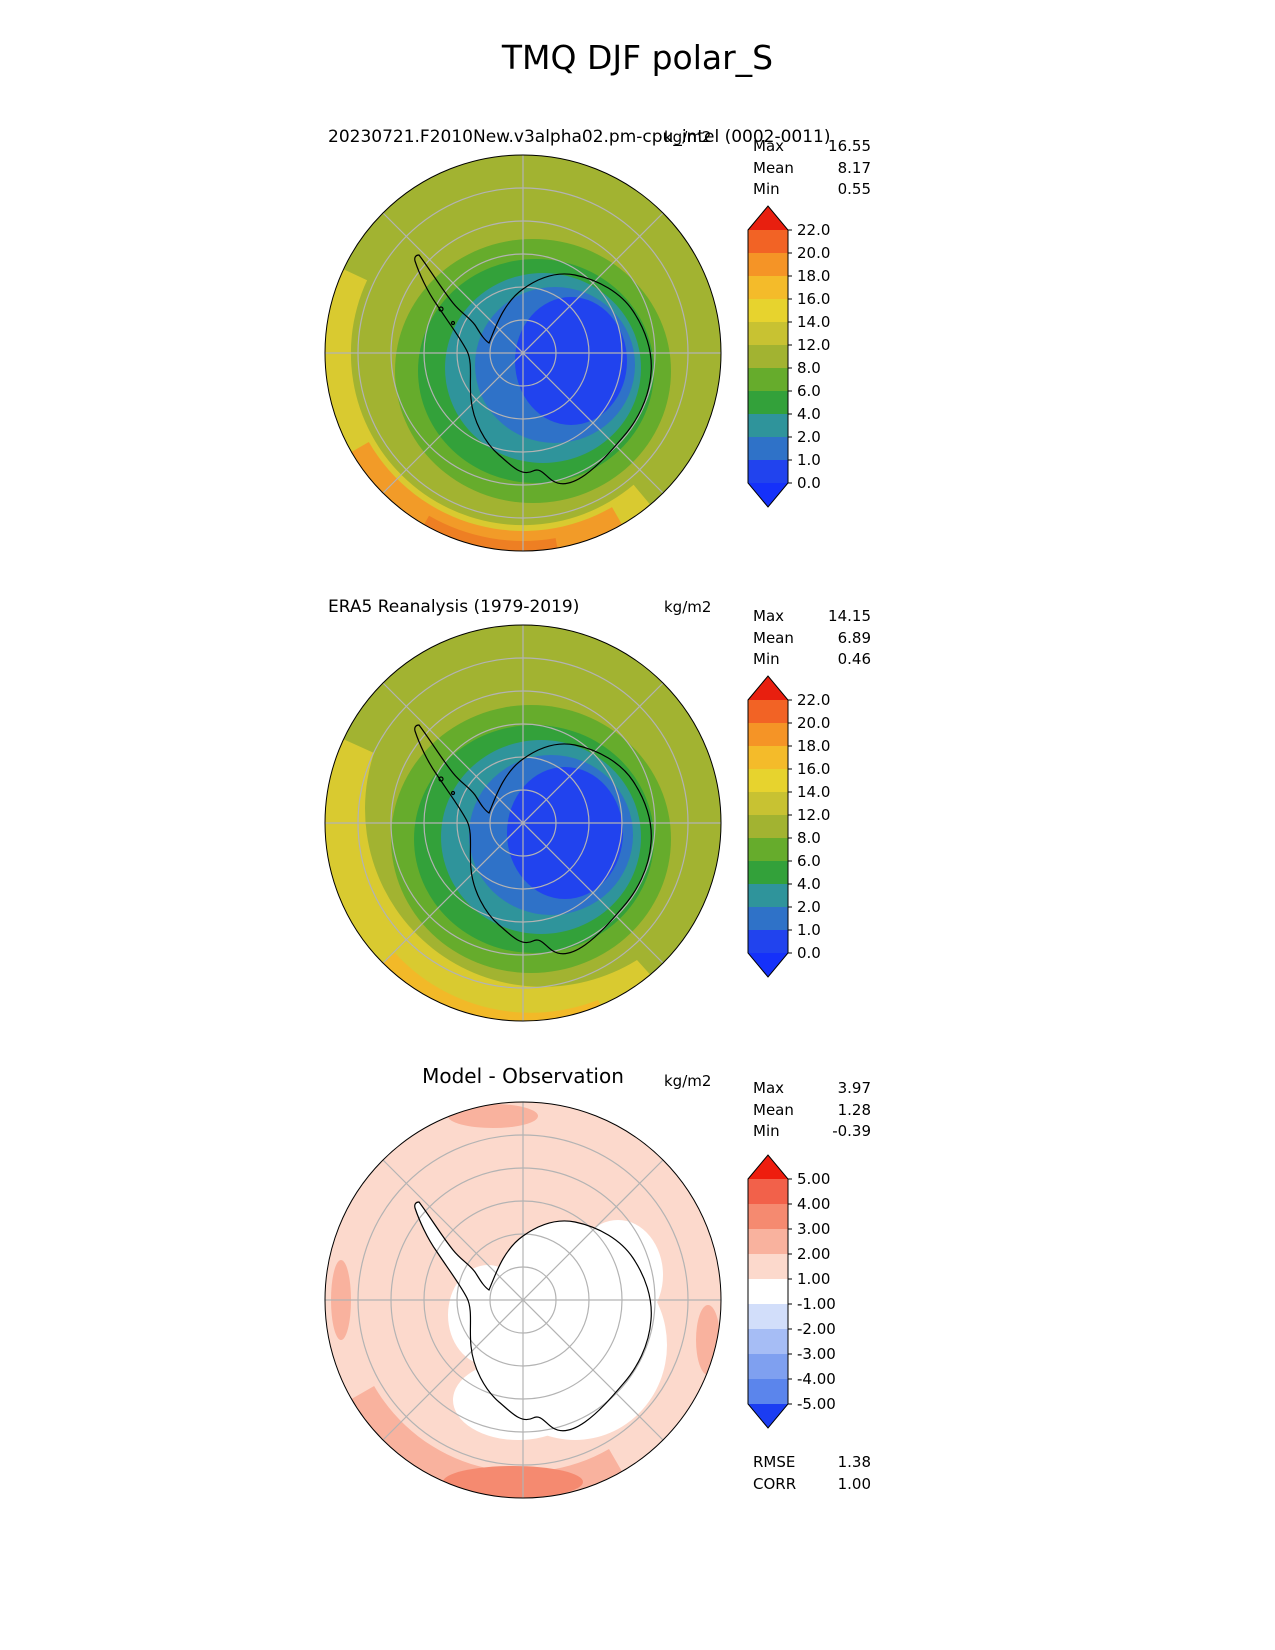 The image size is (1275, 1650). Describe the element at coordinates (813, 1229) in the screenshot. I see `colorbar-tick-label: 3.00` at that location.